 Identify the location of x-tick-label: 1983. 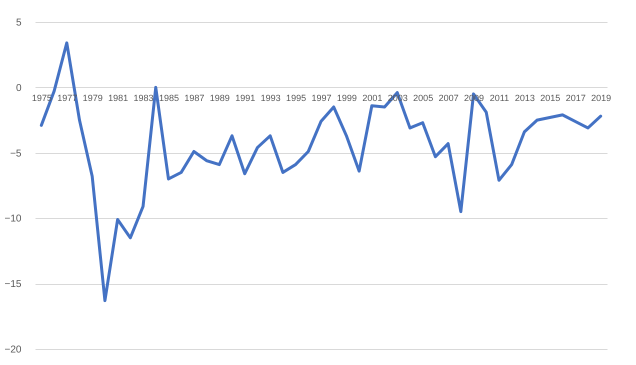
(144, 97).